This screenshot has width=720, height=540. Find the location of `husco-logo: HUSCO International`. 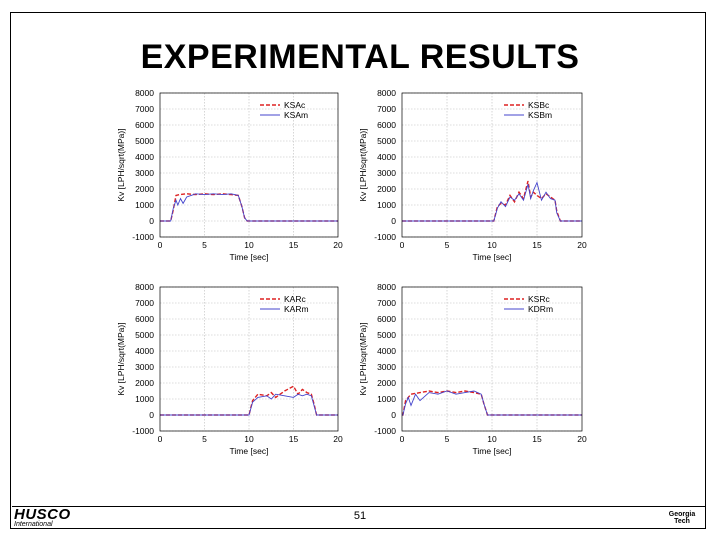

husco-logo: HUSCO International is located at coordinates (49, 517).